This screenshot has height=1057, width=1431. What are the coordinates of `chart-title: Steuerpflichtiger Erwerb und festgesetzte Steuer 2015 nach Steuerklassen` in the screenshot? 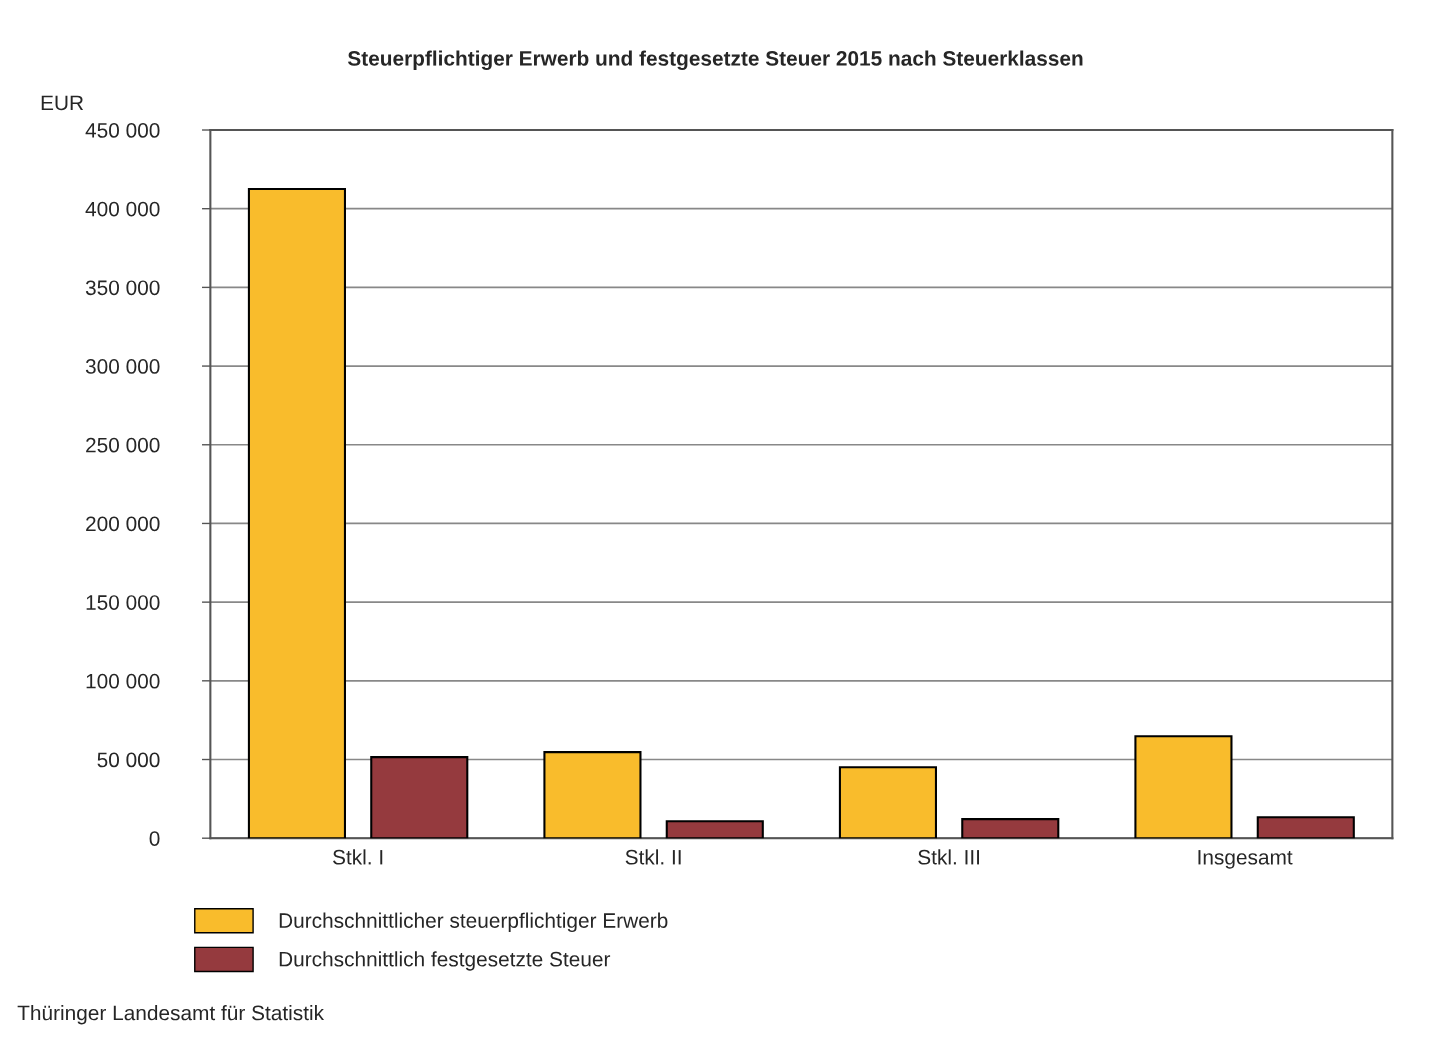 It's located at (715, 60).